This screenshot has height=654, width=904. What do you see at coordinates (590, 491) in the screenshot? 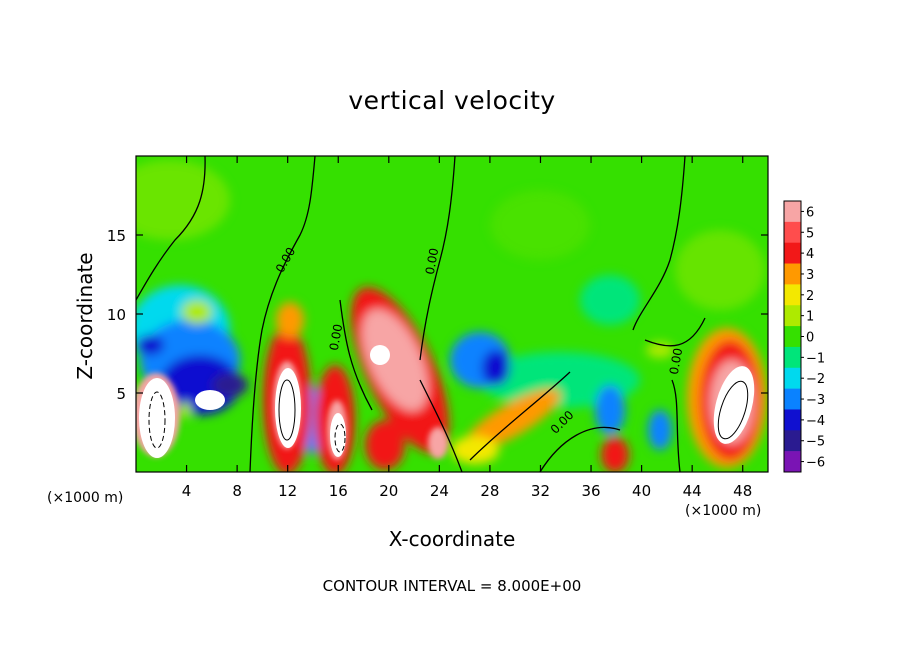
I see `x-tick-label: 36` at bounding box center [590, 491].